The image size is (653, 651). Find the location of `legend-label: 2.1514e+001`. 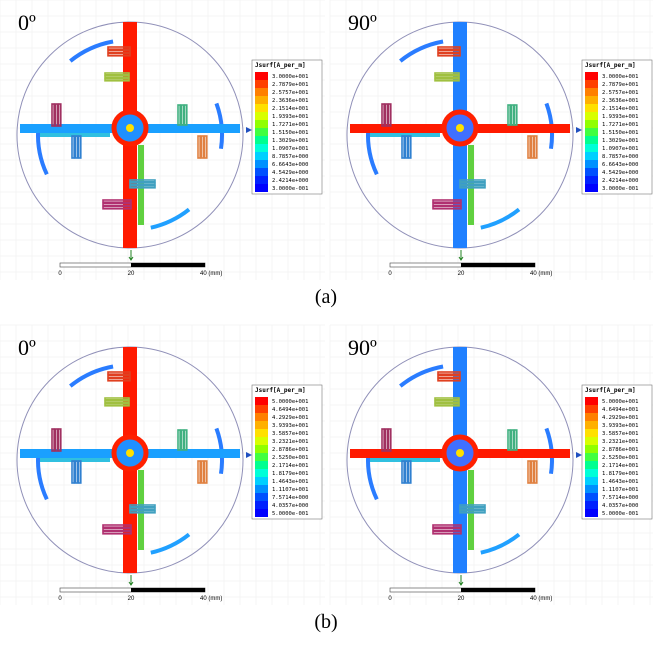

legend-label: 2.1514e+001 is located at coordinates (620, 109).